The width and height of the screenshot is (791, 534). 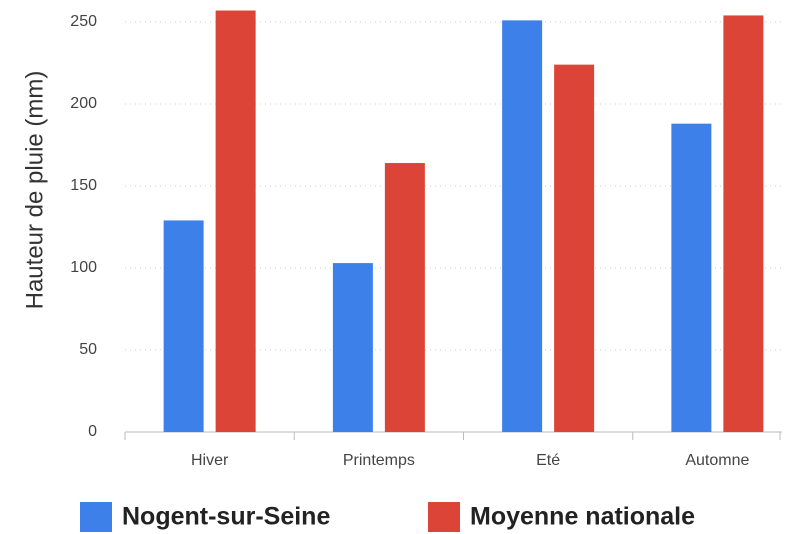 I want to click on x-tick-label: Printemps, so click(x=379, y=460).